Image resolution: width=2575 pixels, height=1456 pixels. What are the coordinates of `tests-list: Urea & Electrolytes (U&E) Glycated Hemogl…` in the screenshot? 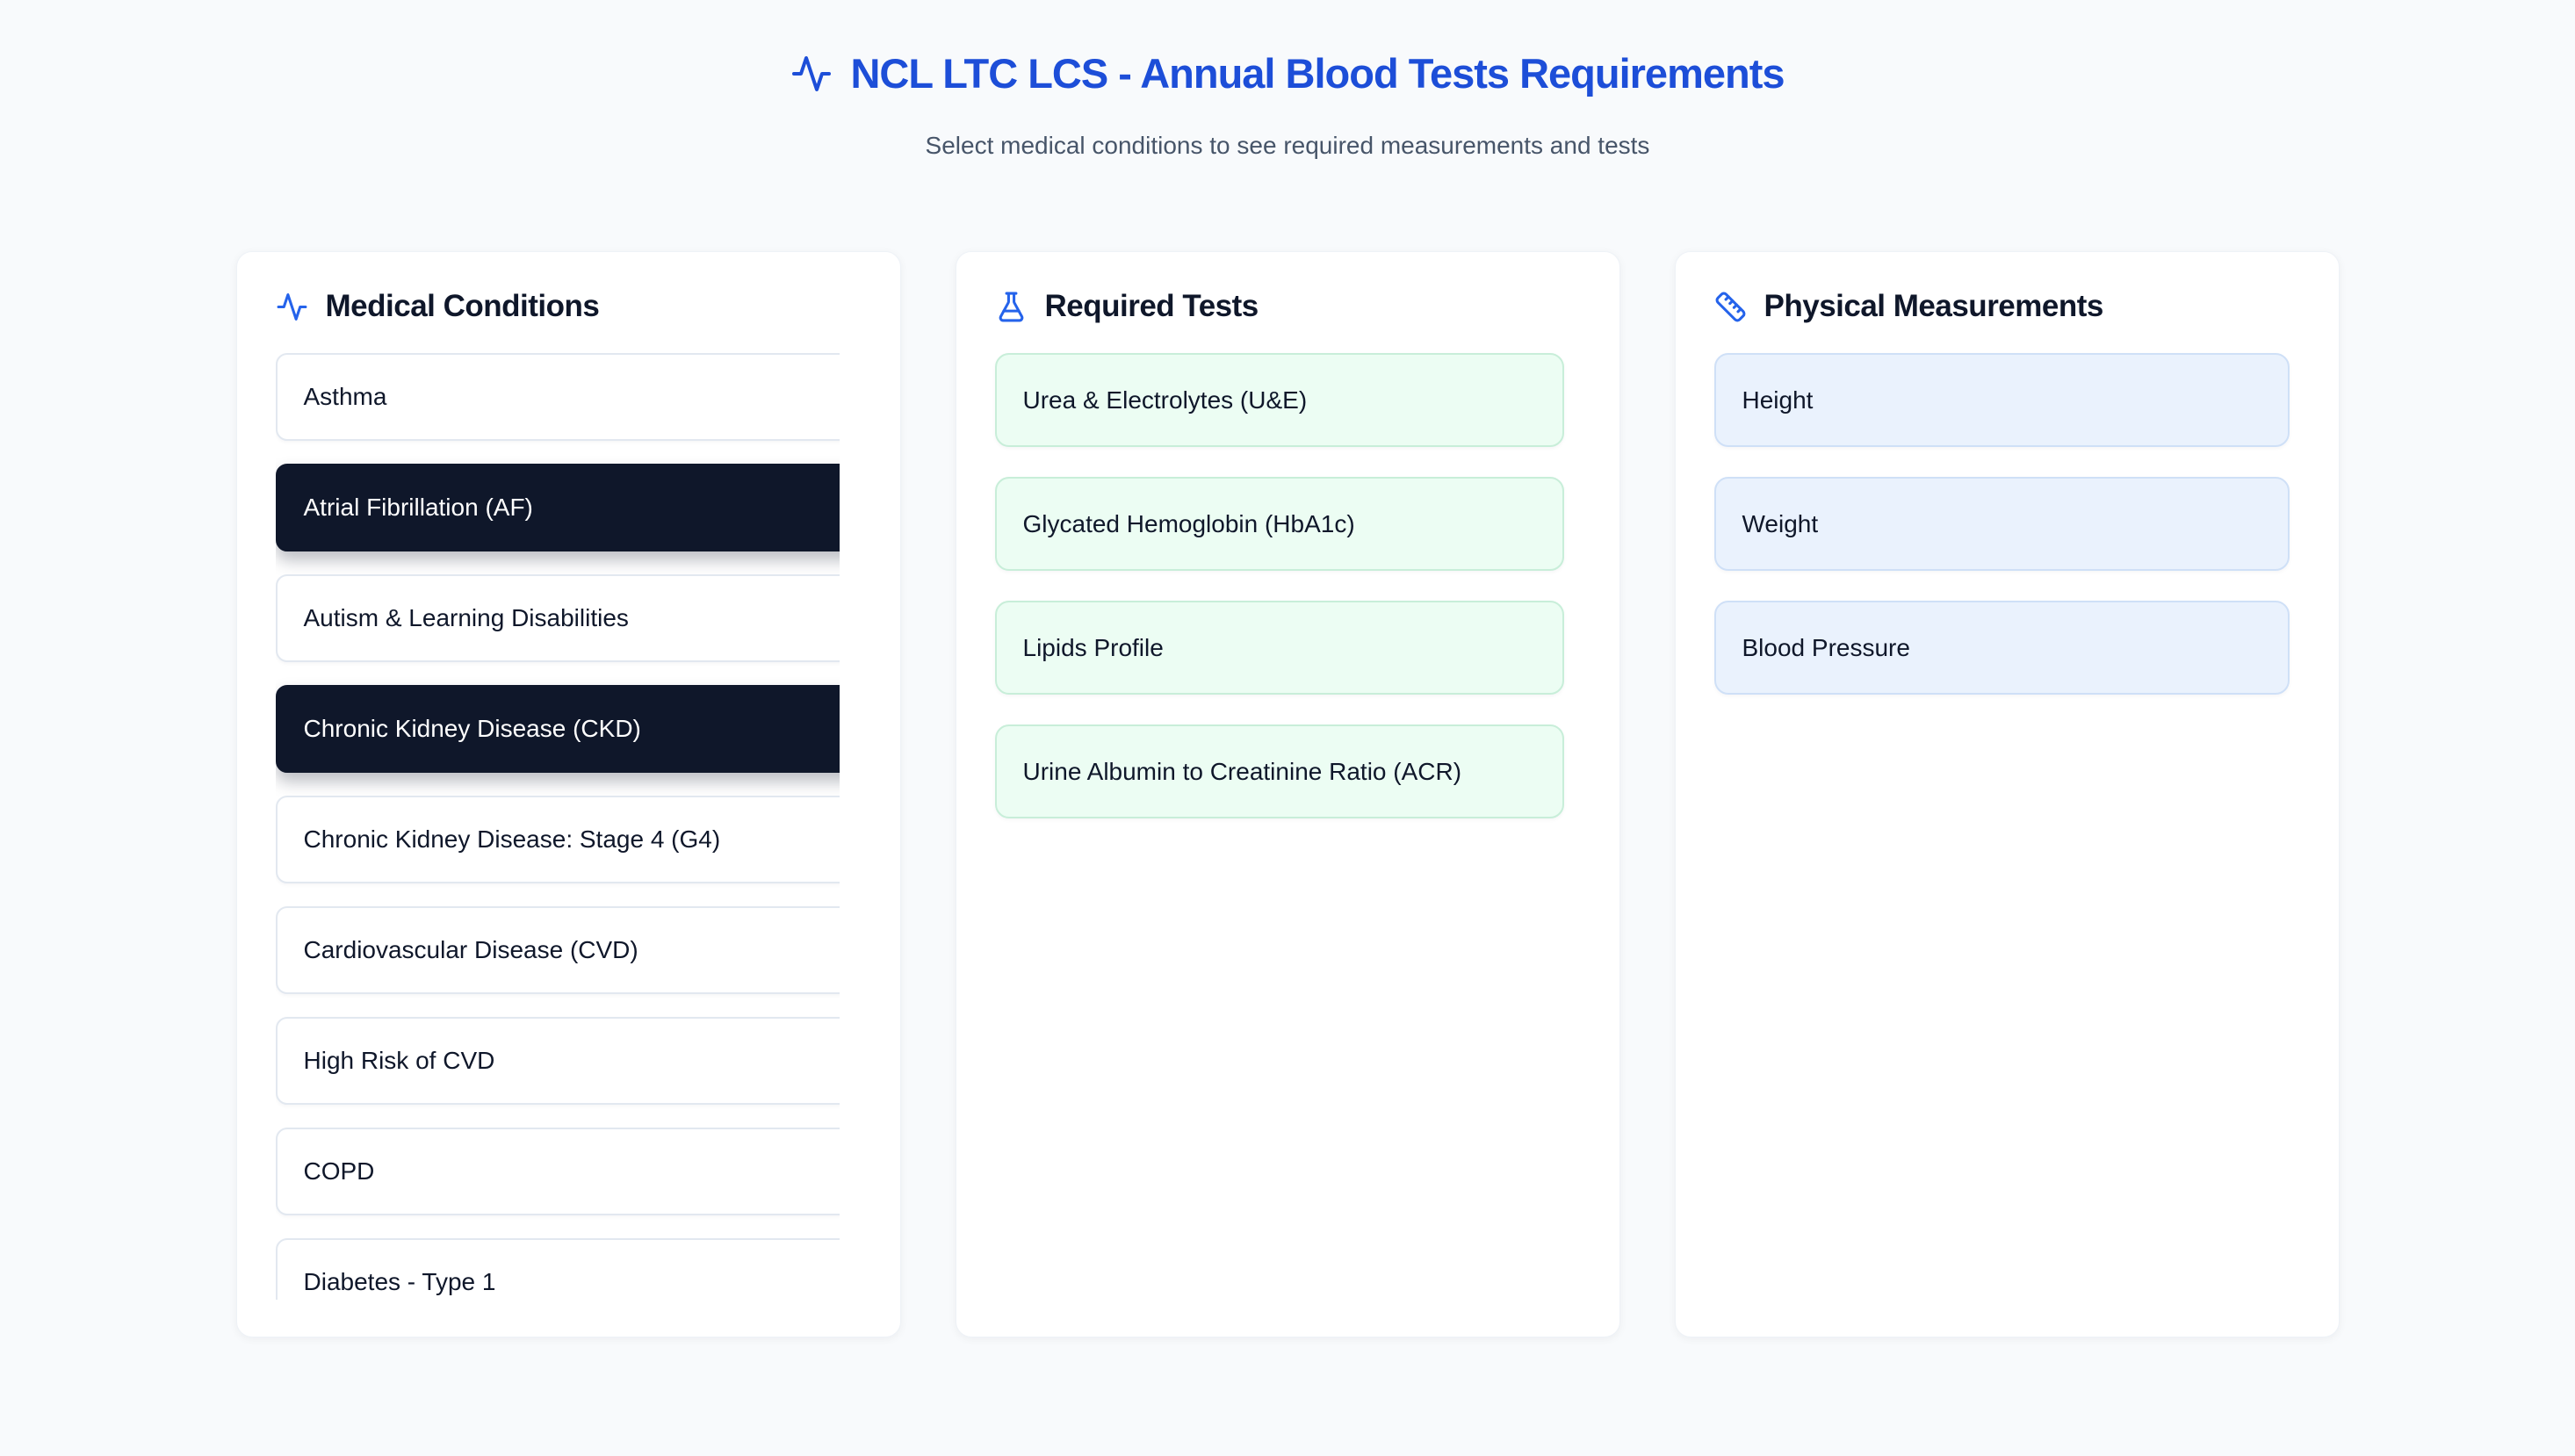 It's located at (1287, 585).